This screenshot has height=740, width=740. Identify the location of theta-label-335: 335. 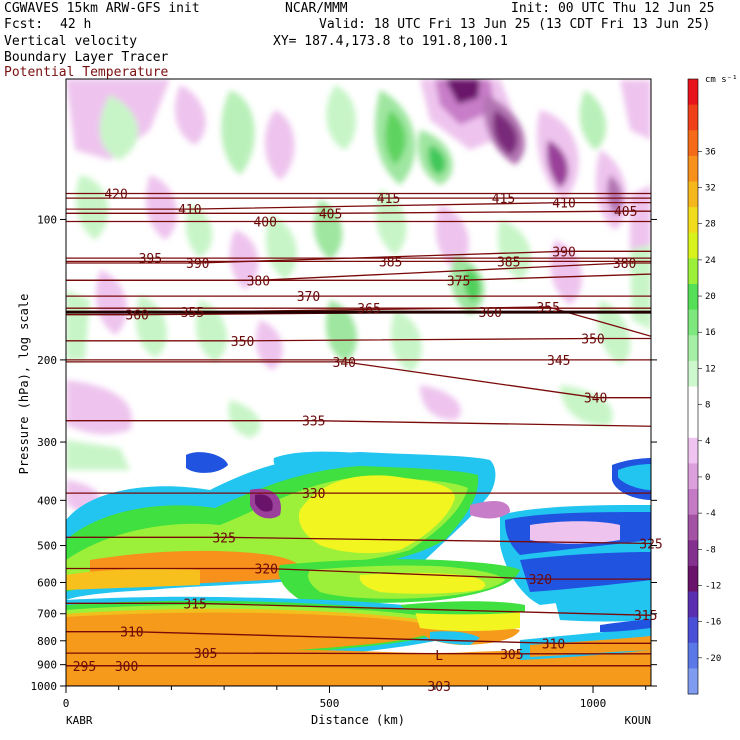
(313, 422).